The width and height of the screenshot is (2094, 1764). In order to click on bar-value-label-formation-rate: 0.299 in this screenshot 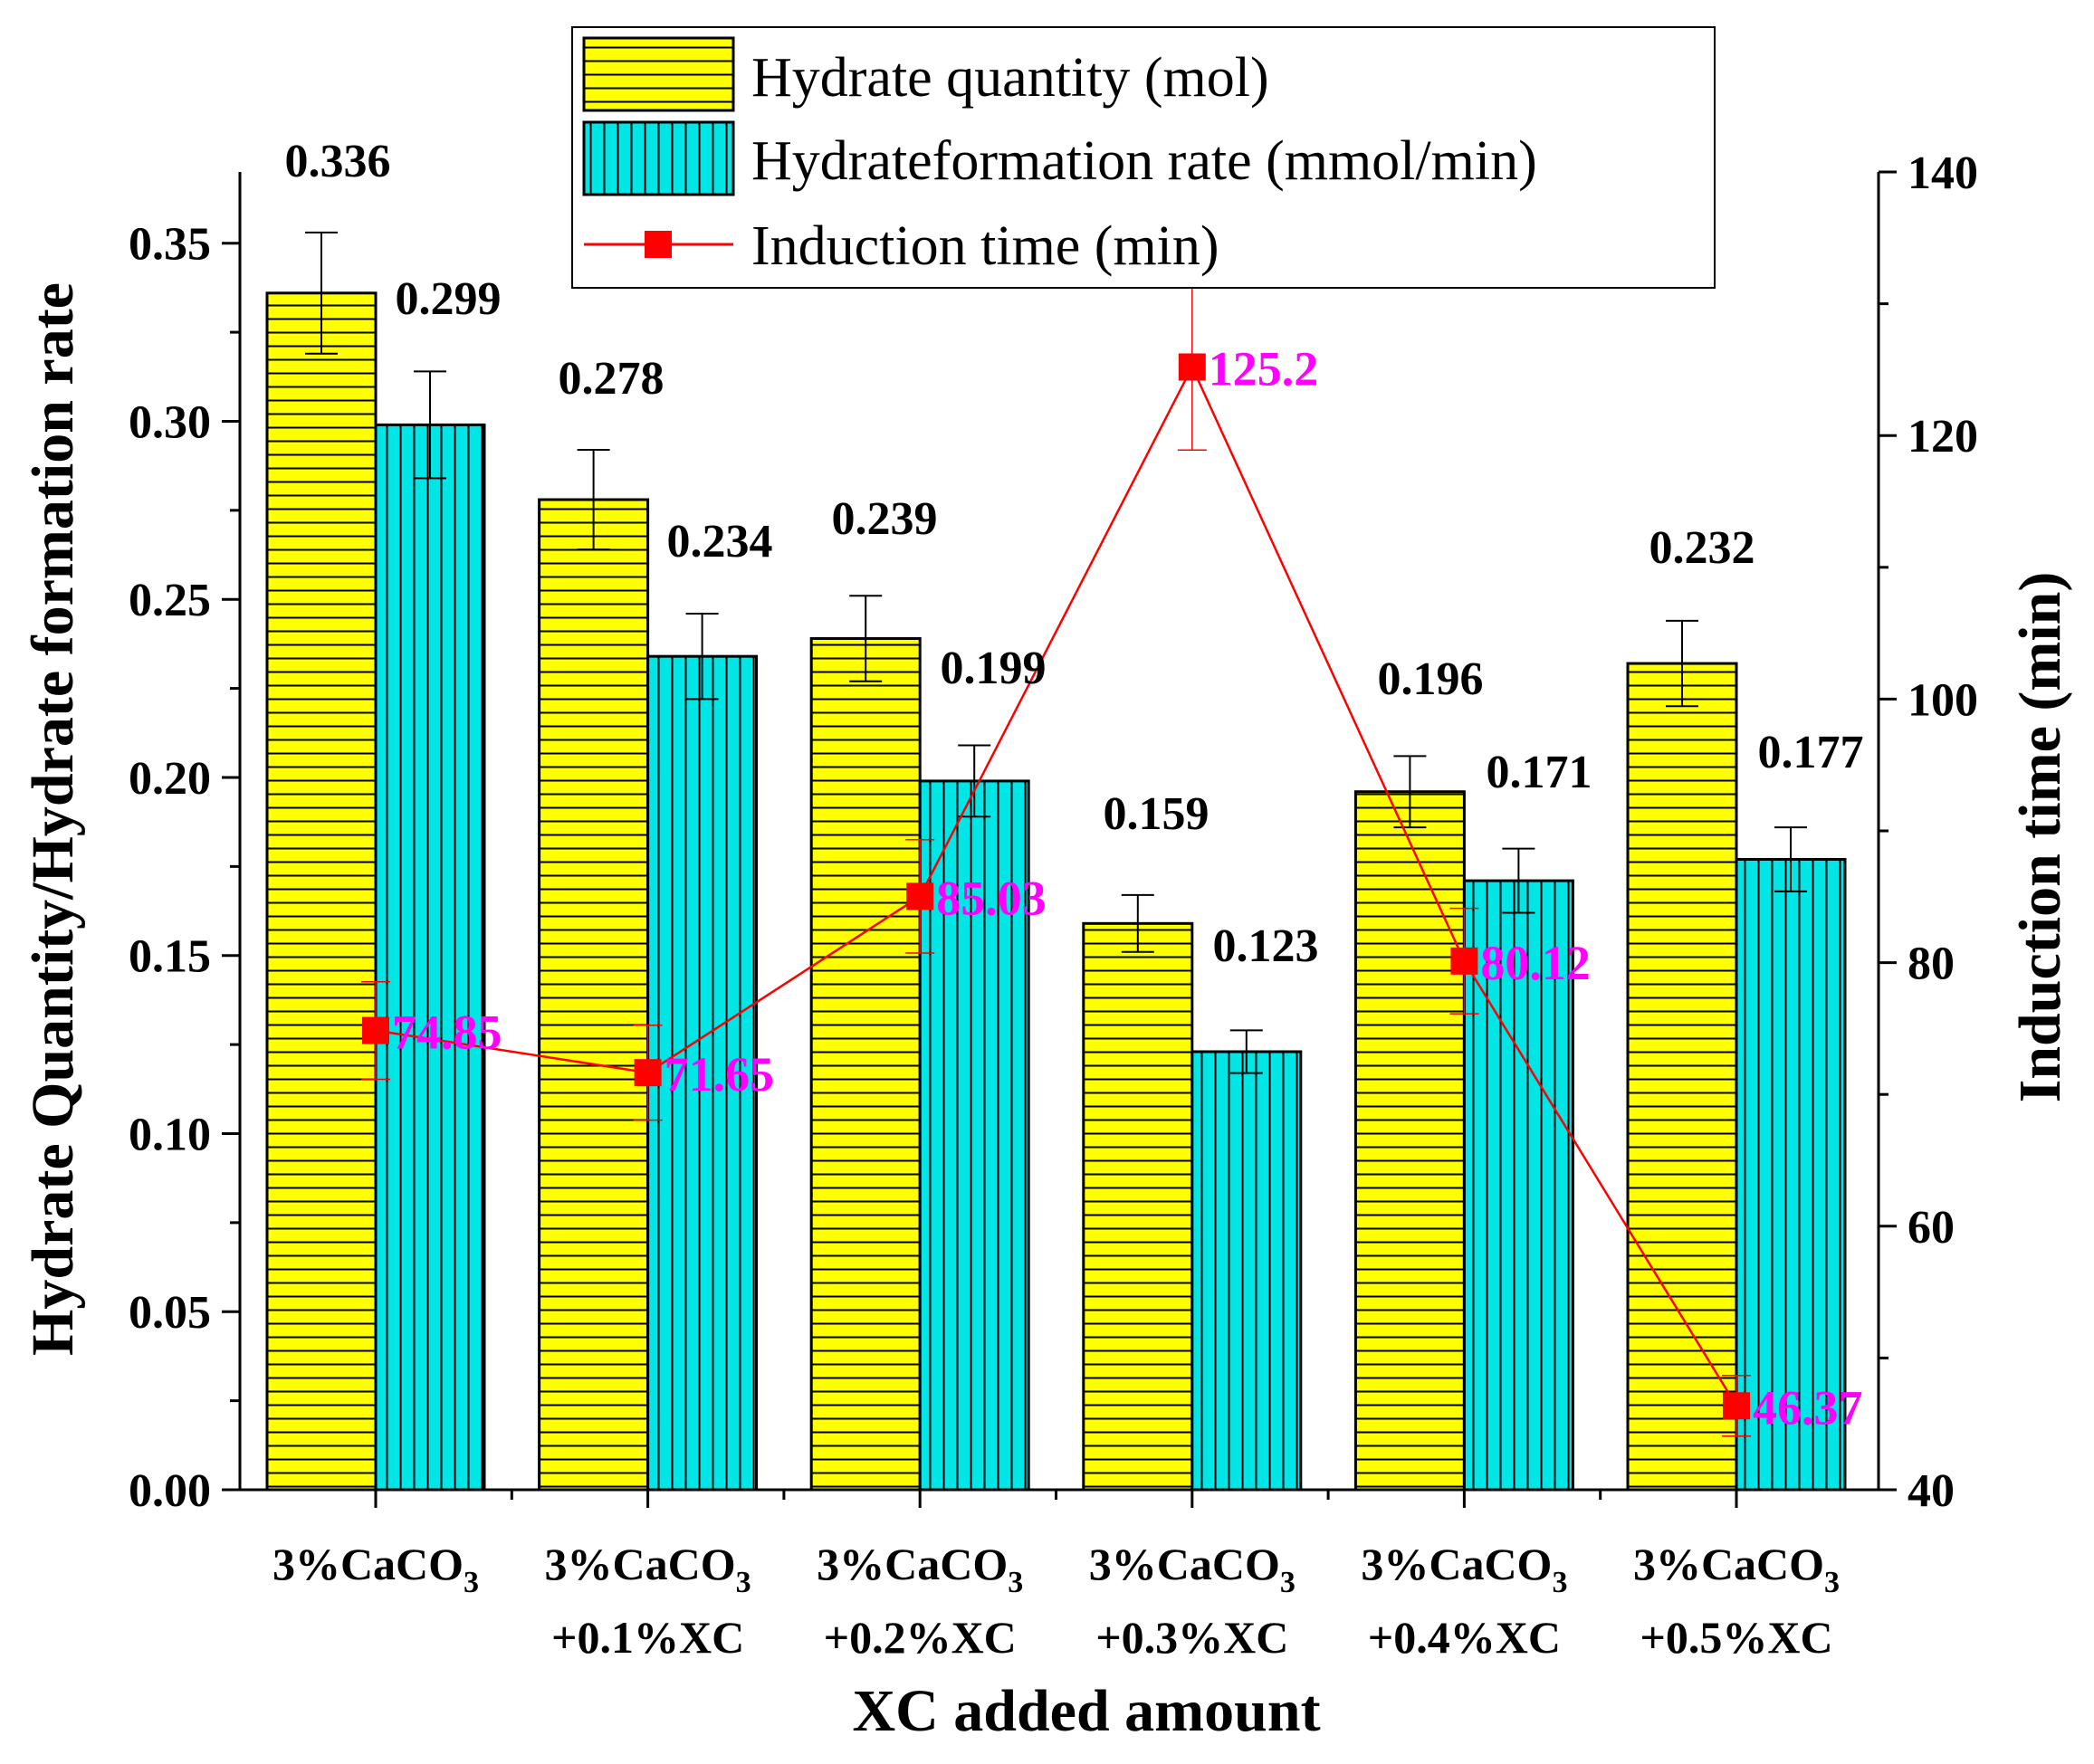, I will do `click(449, 299)`.